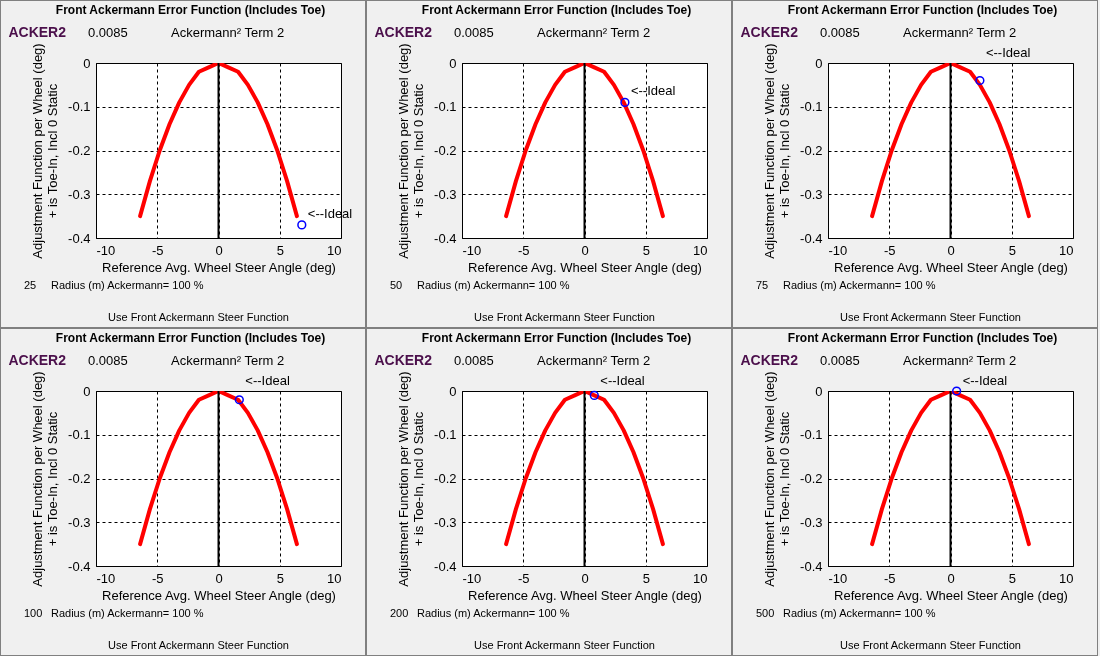  I want to click on text: 100, so click(33, 613).